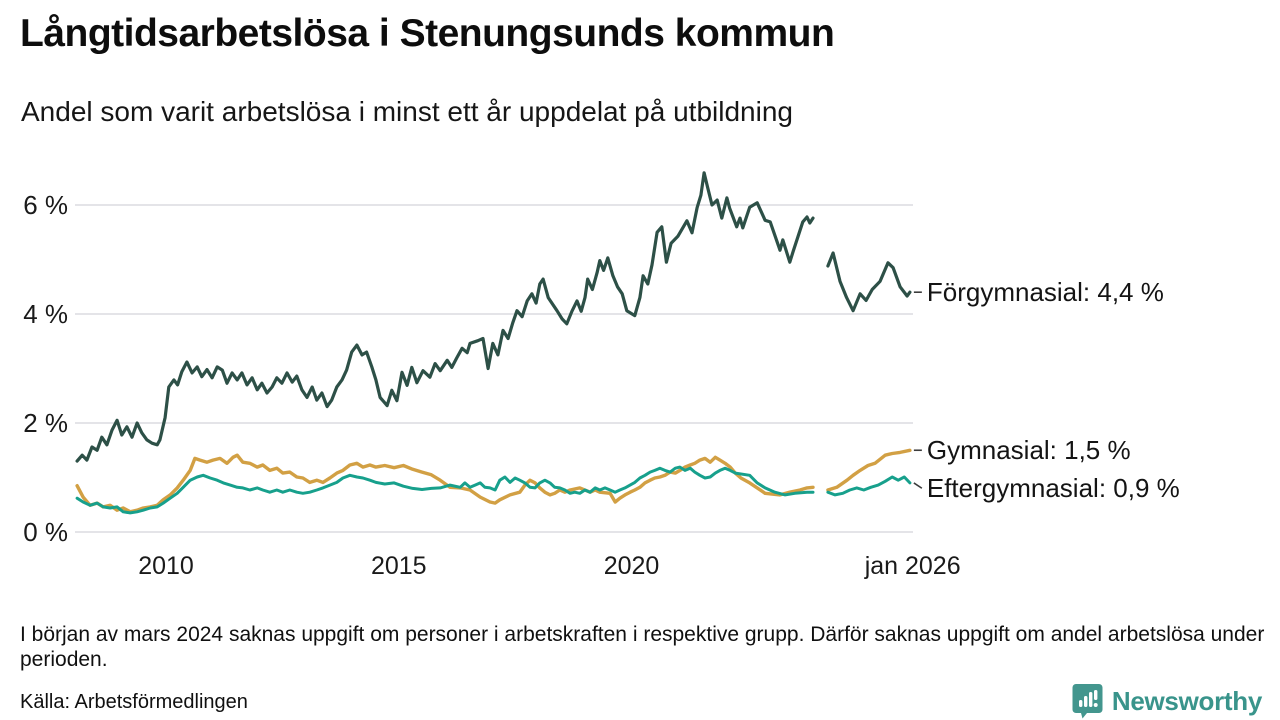  Describe the element at coordinates (45, 314) in the screenshot. I see `y-axis-tick-label: 4 %` at that location.